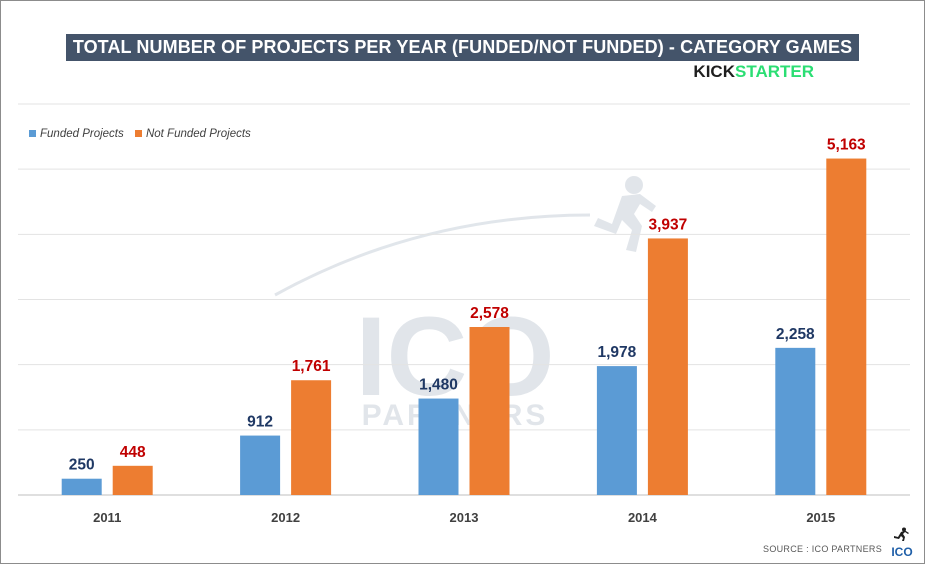 Image resolution: width=925 pixels, height=564 pixels. Describe the element at coordinates (846, 145) in the screenshot. I see `value-label-not-funded-2015: 5,163` at that location.